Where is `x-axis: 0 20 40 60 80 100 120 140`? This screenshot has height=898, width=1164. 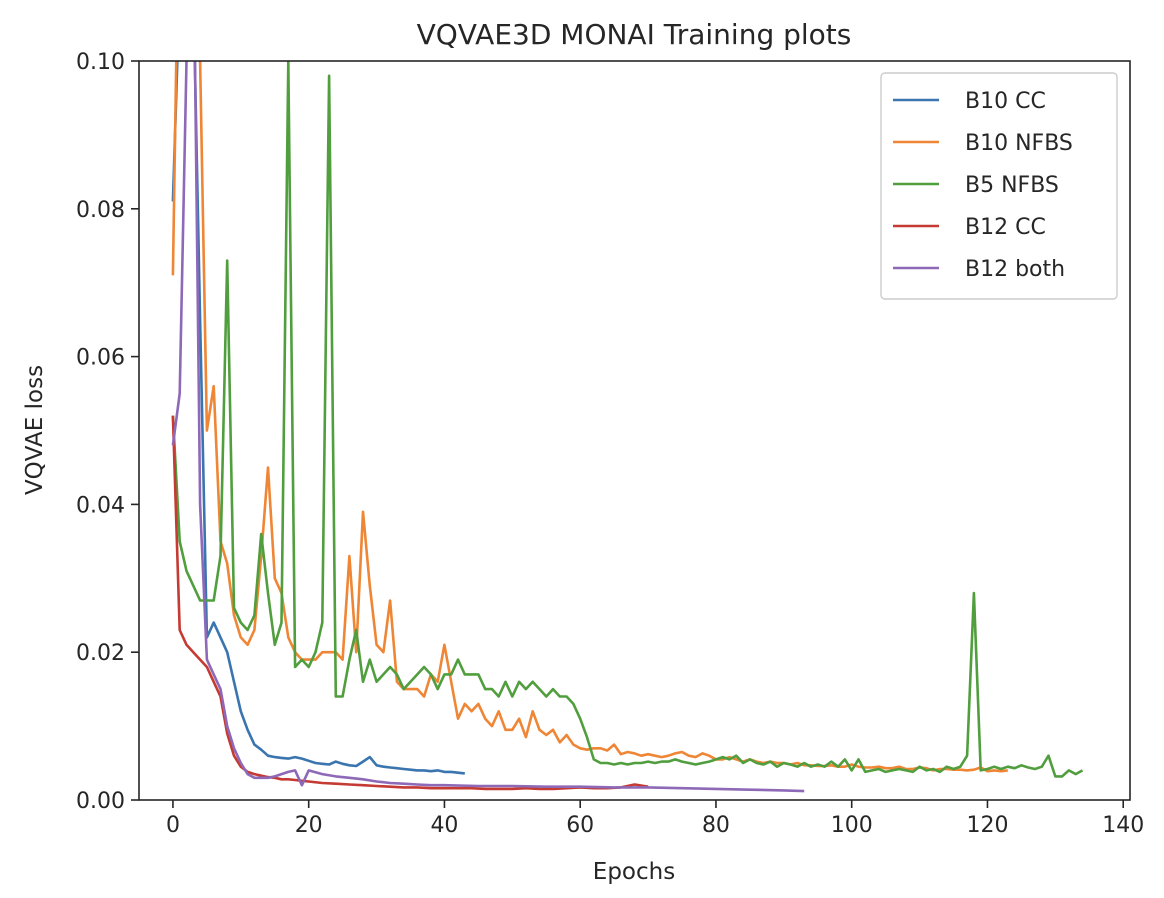 x-axis: 0 20 40 60 80 100 120 140 is located at coordinates (655, 819).